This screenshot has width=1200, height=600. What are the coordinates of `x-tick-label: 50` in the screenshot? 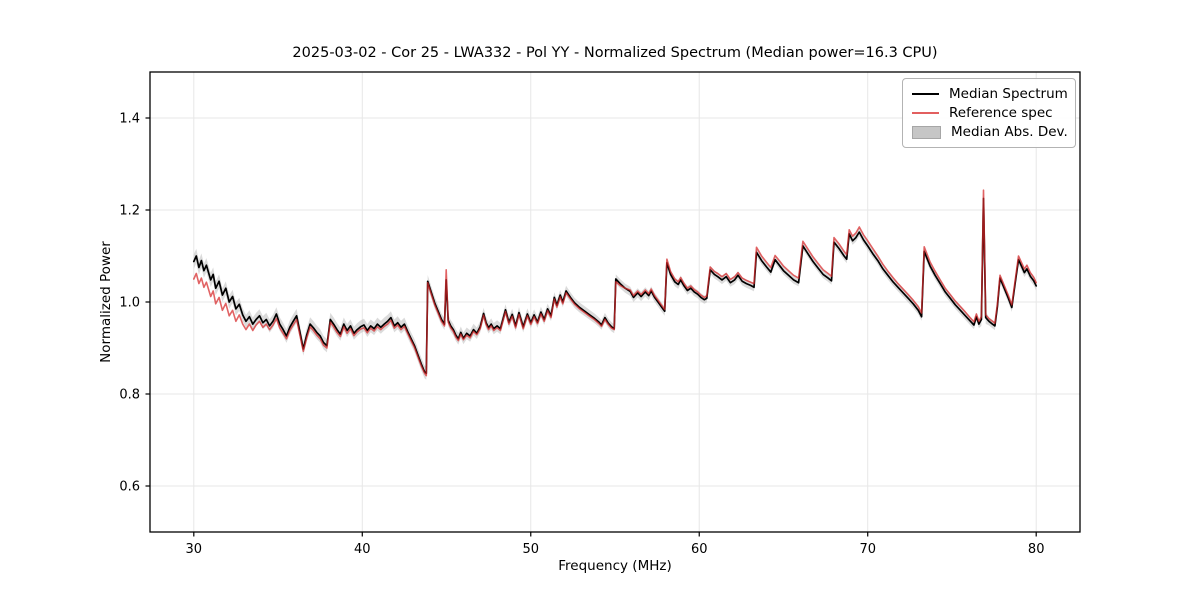 It's located at (530, 549).